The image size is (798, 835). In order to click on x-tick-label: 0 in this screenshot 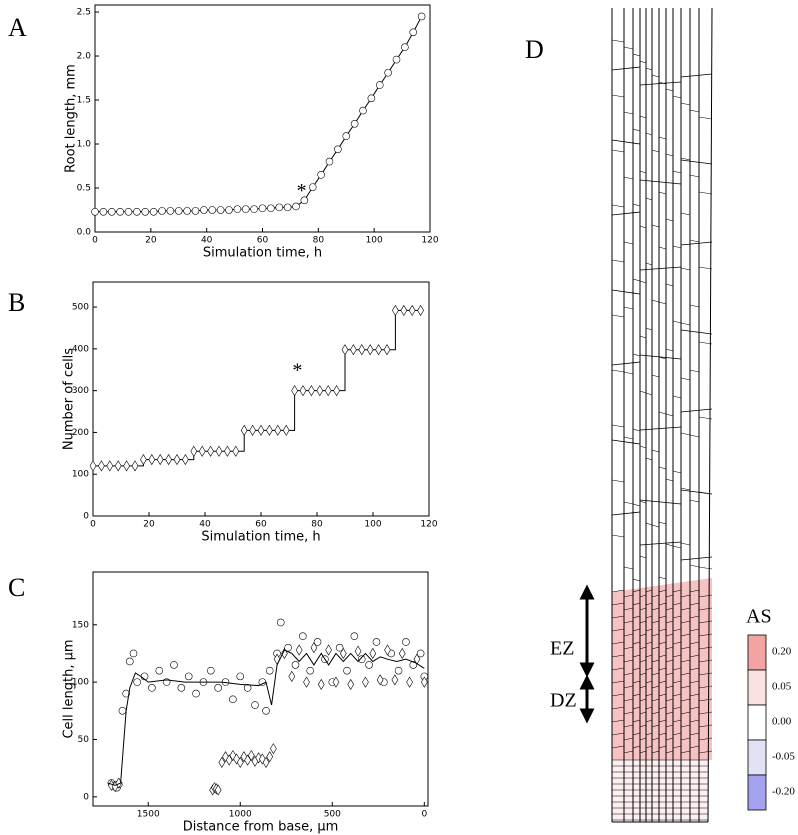, I will do `click(424, 815)`.